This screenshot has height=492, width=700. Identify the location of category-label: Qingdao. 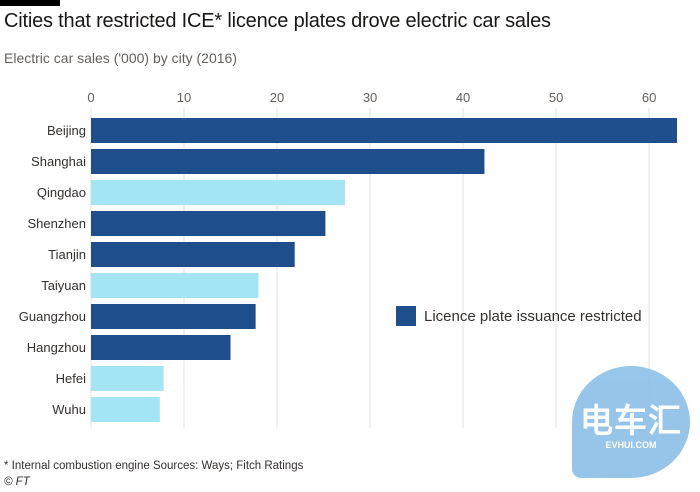
(61, 192).